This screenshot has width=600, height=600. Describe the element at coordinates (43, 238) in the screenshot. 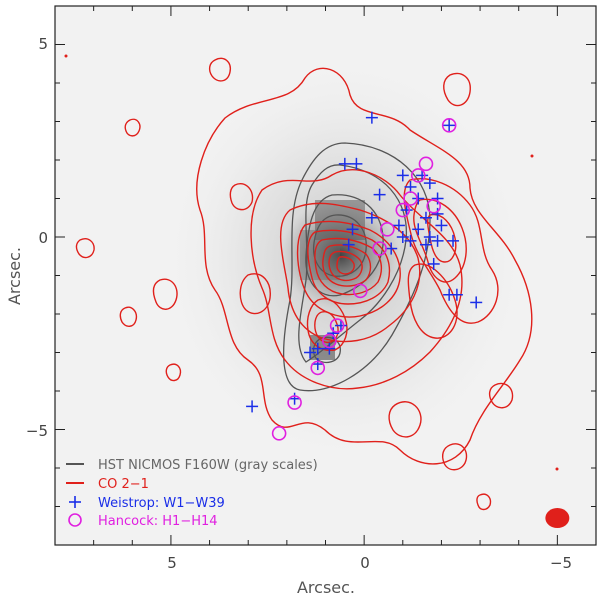

I see `y-tick-label-0: 0` at that location.